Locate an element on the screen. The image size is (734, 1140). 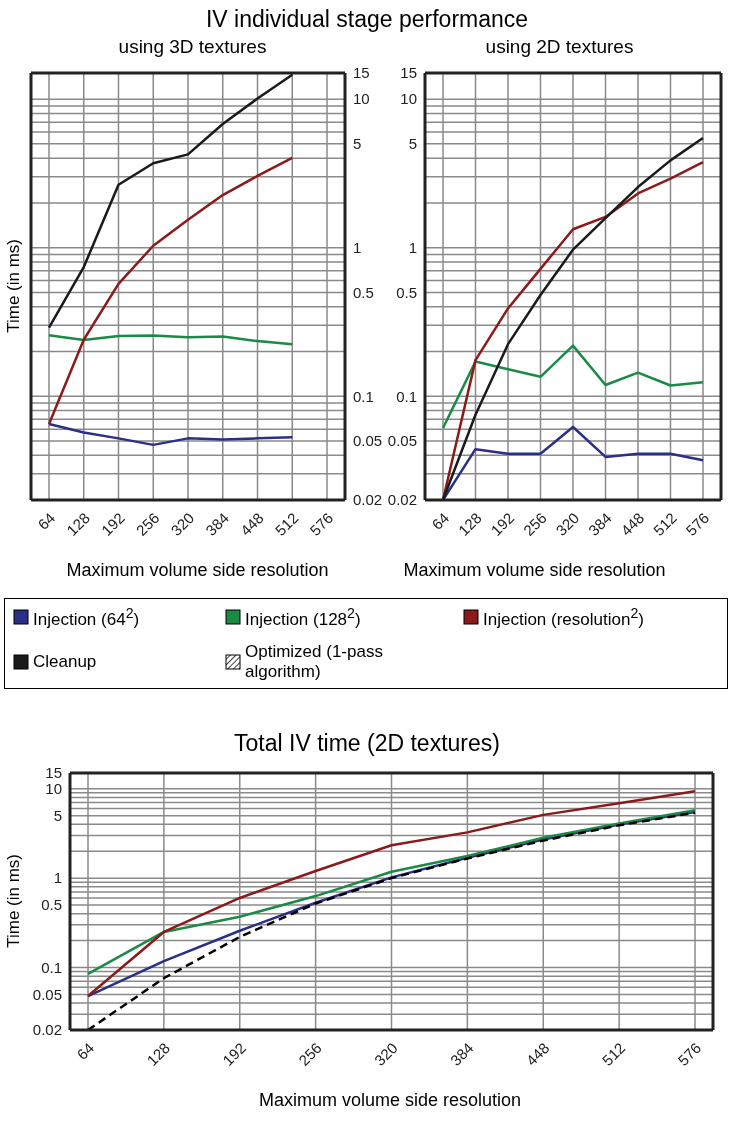
chart-subtitle: using 2D textures is located at coordinates (559, 47).